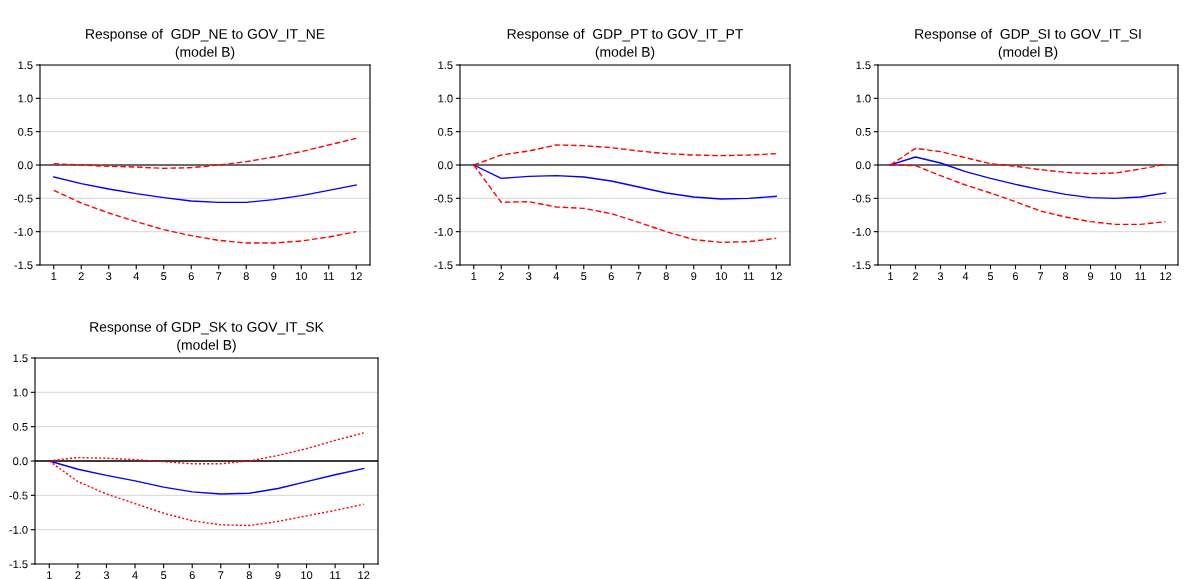 The width and height of the screenshot is (1202, 579). I want to click on chart-title: Response of GDP_NE to GOV_IT_NE, so click(205, 35).